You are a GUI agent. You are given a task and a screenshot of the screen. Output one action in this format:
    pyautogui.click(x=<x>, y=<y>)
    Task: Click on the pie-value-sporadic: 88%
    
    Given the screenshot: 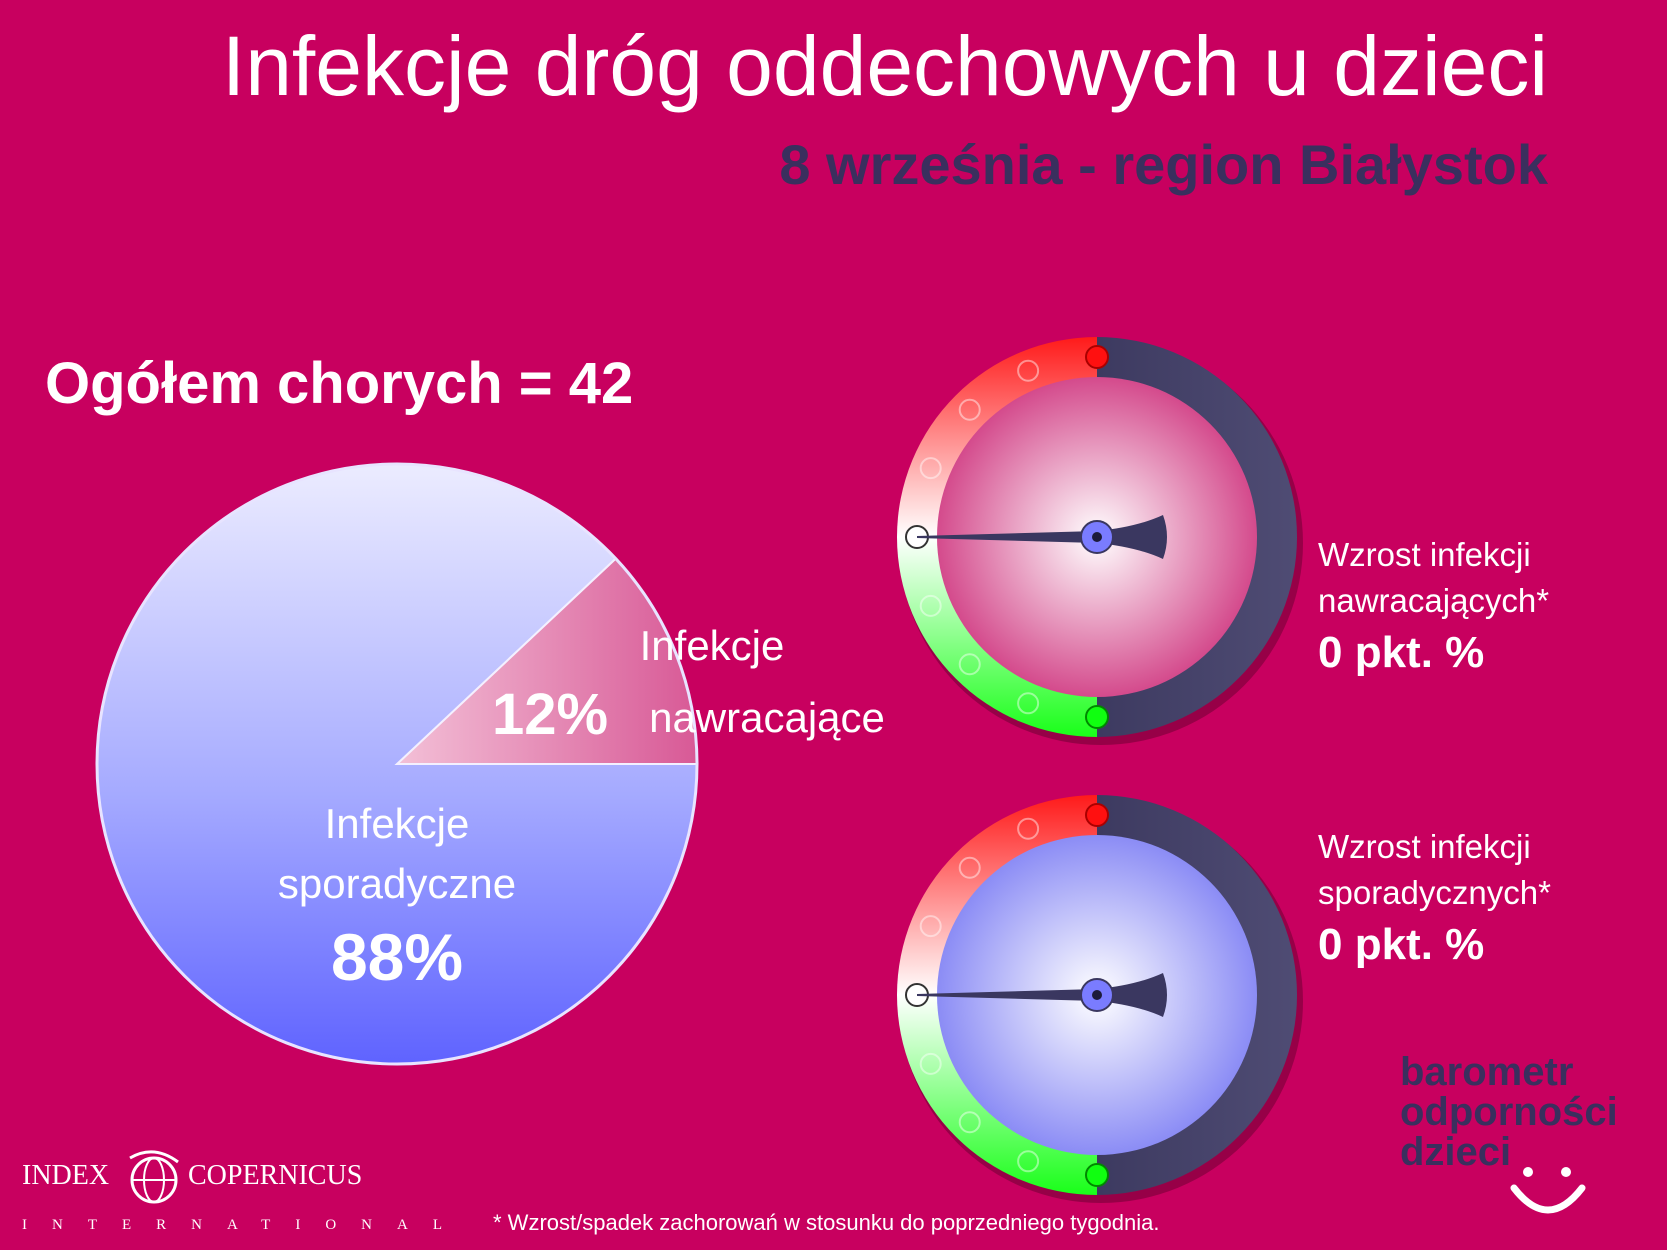 What is the action you would take?
    pyautogui.click(x=397, y=957)
    